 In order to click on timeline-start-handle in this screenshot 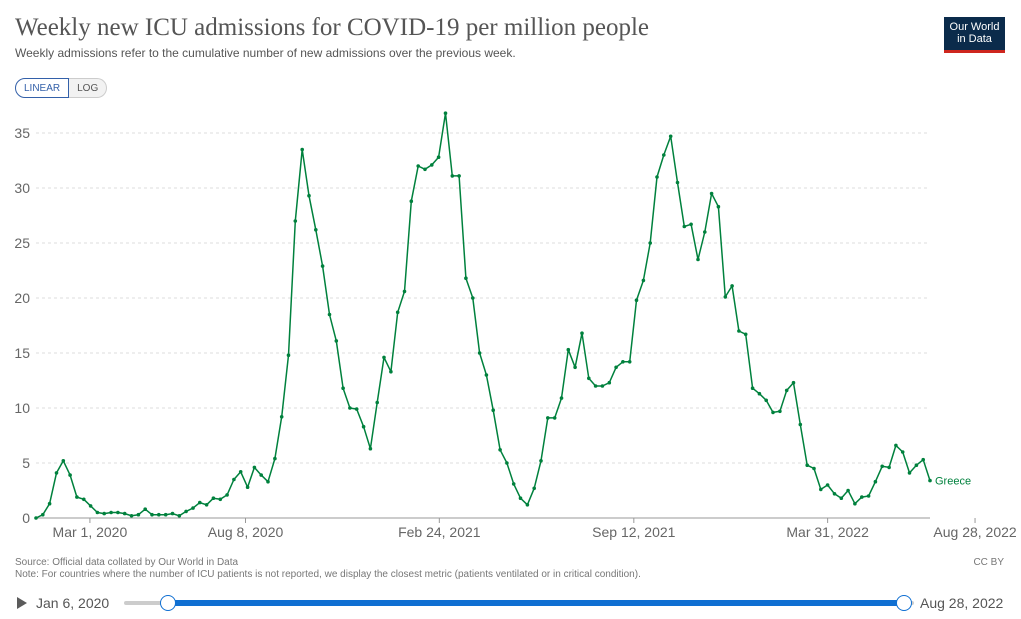, I will do `click(168, 603)`.